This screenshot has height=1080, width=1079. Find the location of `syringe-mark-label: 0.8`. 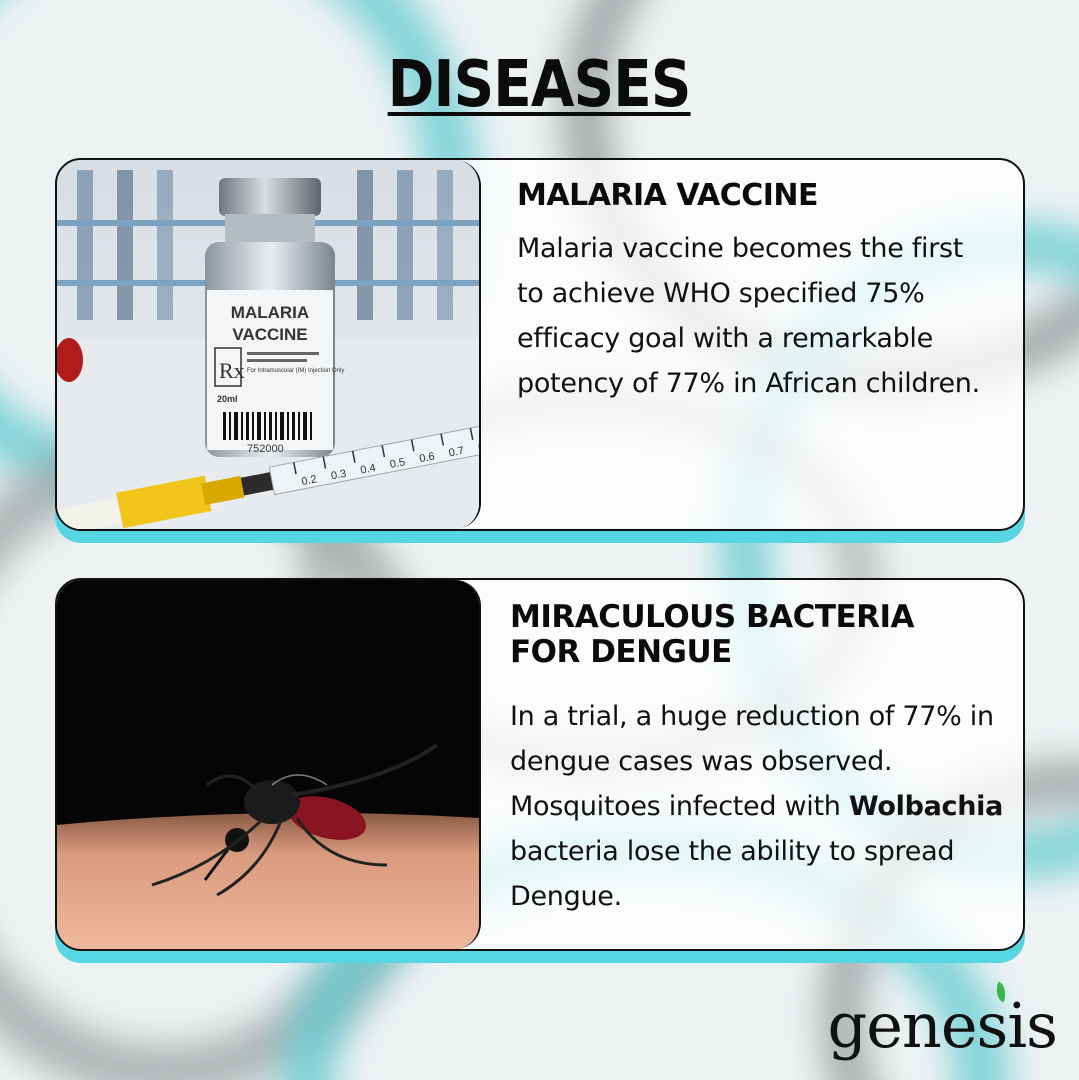

syringe-mark-label: 0.8 is located at coordinates (478, 446).